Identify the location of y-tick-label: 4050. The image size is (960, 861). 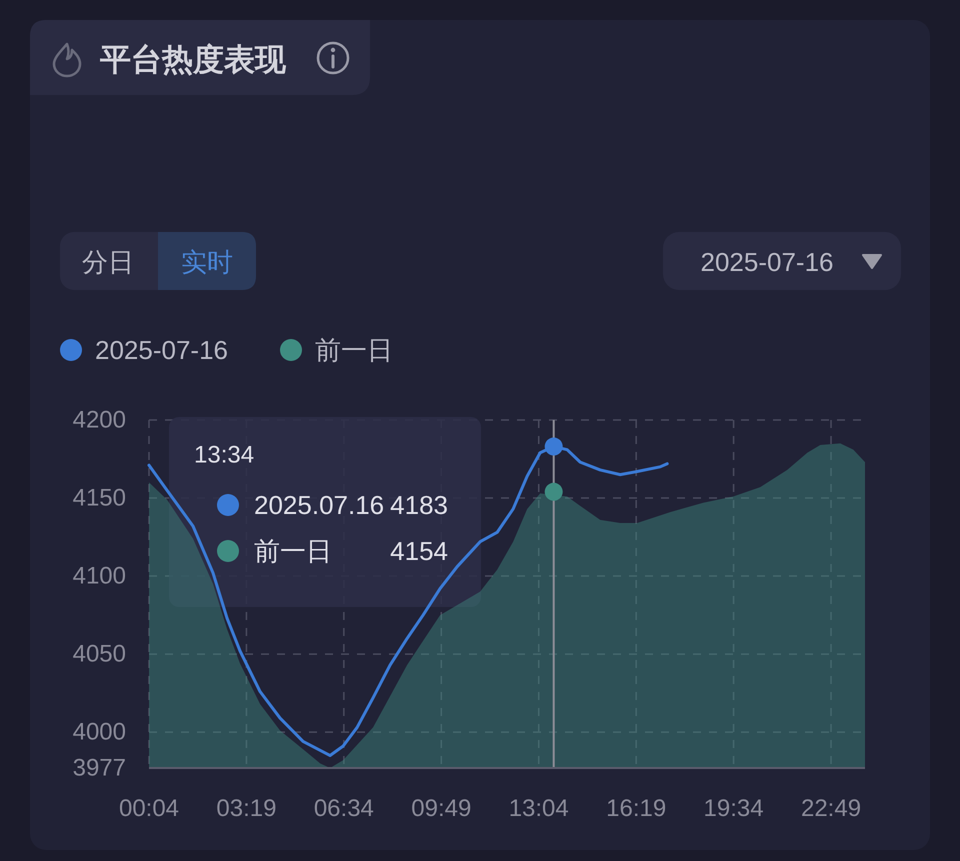
(99, 654).